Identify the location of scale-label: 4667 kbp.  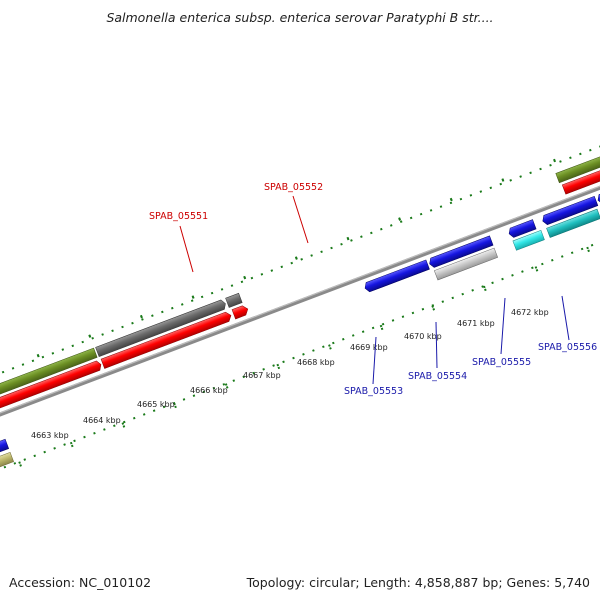
(262, 375).